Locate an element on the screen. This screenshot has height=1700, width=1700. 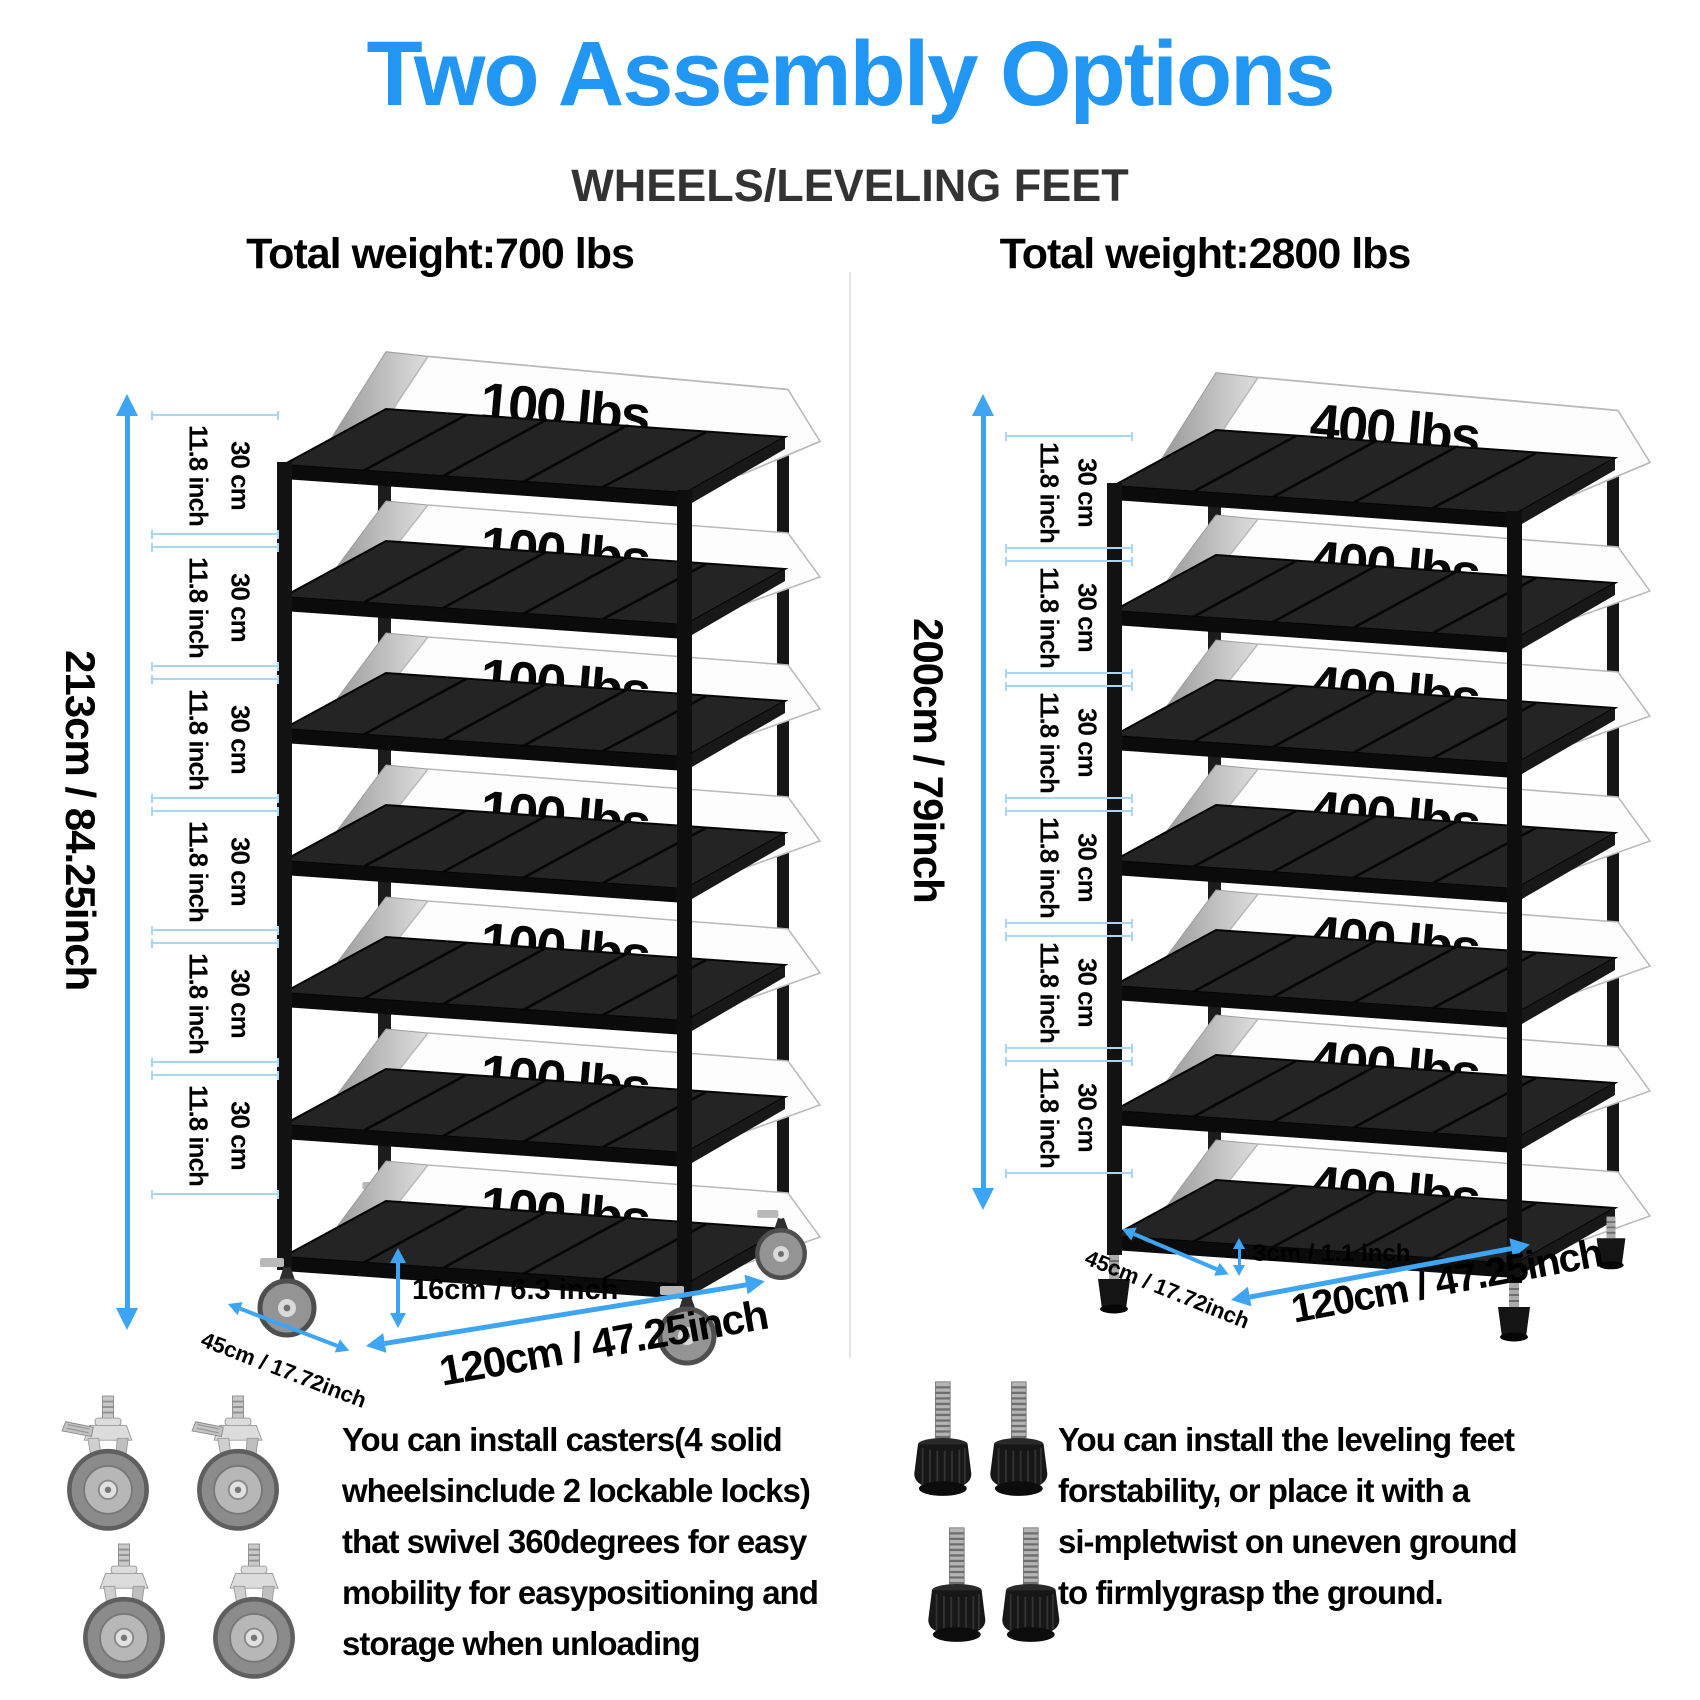
casters-illustration is located at coordinates (197, 1542).